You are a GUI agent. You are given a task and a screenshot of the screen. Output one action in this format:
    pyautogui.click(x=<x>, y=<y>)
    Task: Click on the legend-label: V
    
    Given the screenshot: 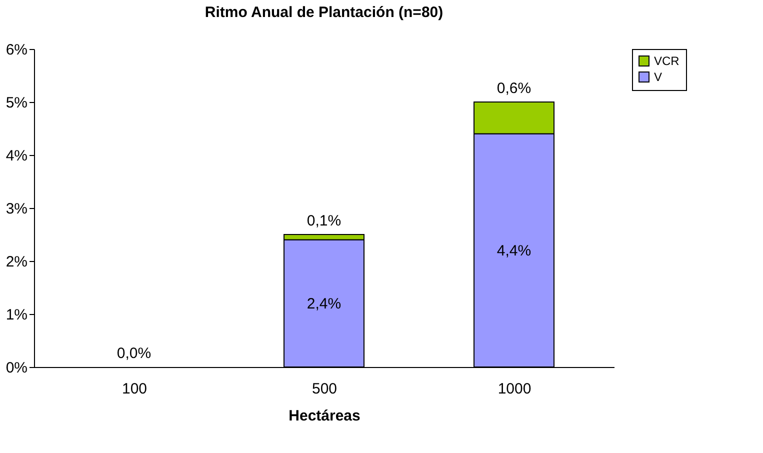 What is the action you would take?
    pyautogui.click(x=658, y=77)
    